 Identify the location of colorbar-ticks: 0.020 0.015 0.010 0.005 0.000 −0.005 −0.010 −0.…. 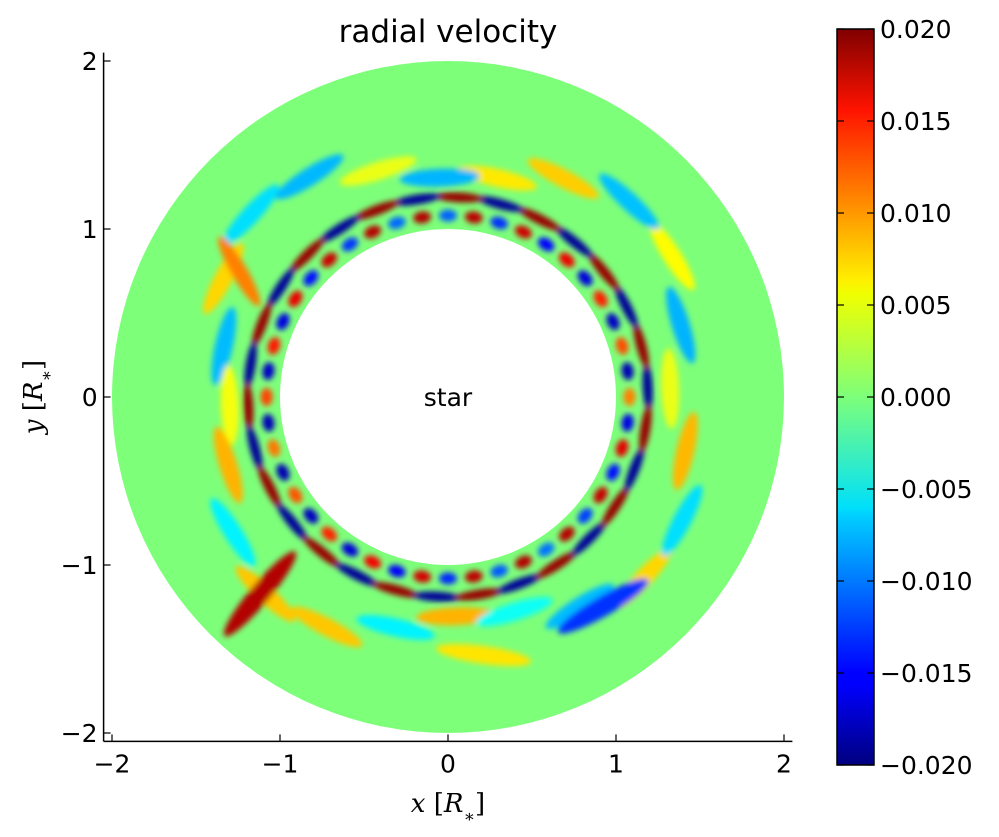
(905, 397).